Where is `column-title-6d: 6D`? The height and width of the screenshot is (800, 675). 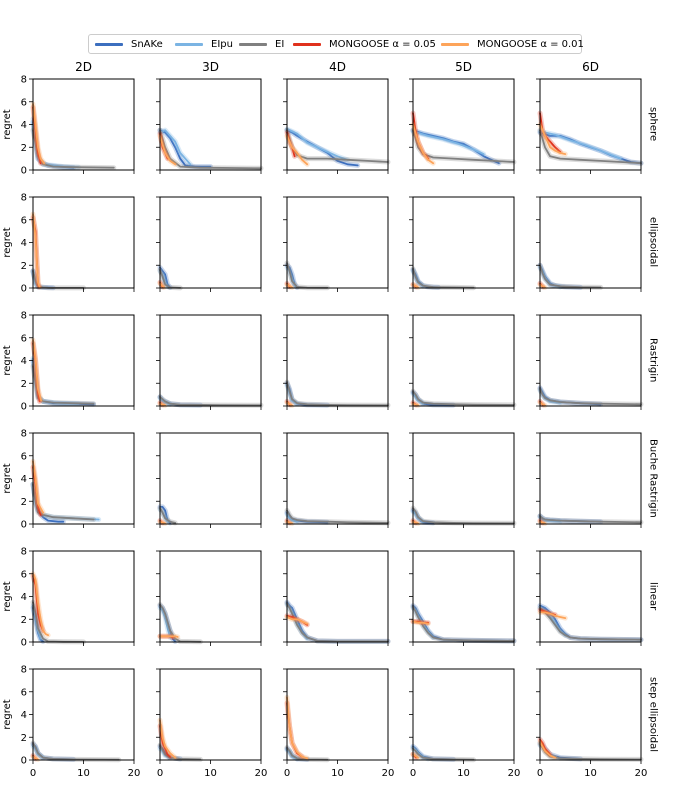 column-title-6d: 6D is located at coordinates (590, 67).